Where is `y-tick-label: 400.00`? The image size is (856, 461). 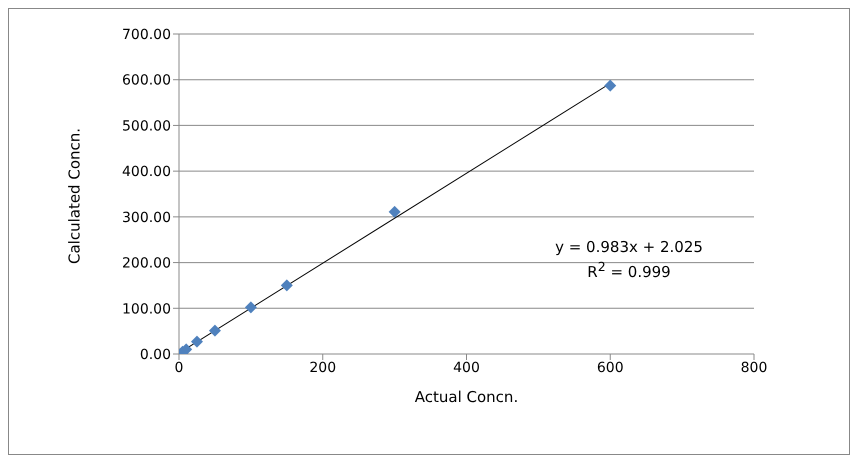 y-tick-label: 400.00 is located at coordinates (146, 172).